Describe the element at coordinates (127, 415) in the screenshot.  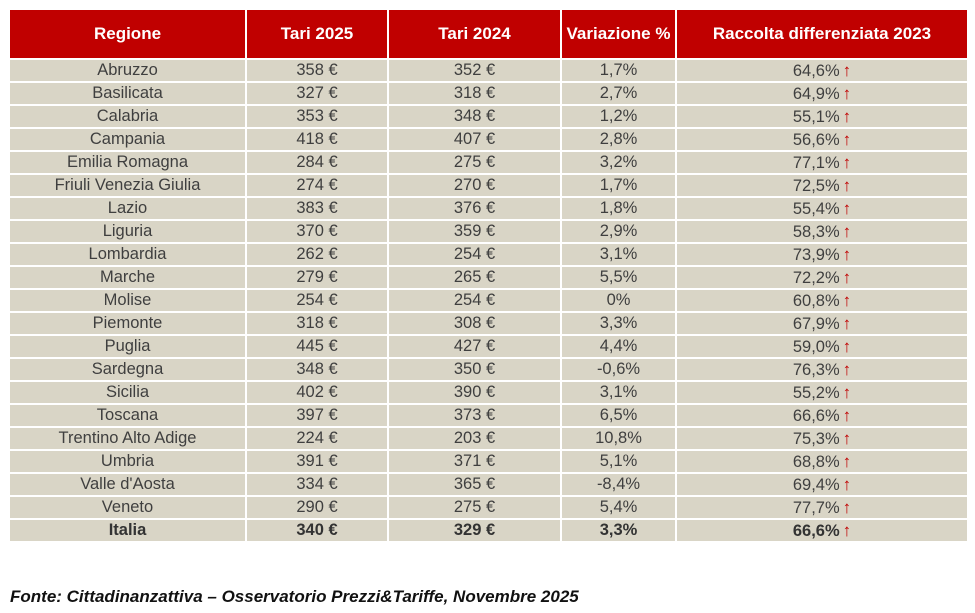
I see `cell-regione: Toscana` at that location.